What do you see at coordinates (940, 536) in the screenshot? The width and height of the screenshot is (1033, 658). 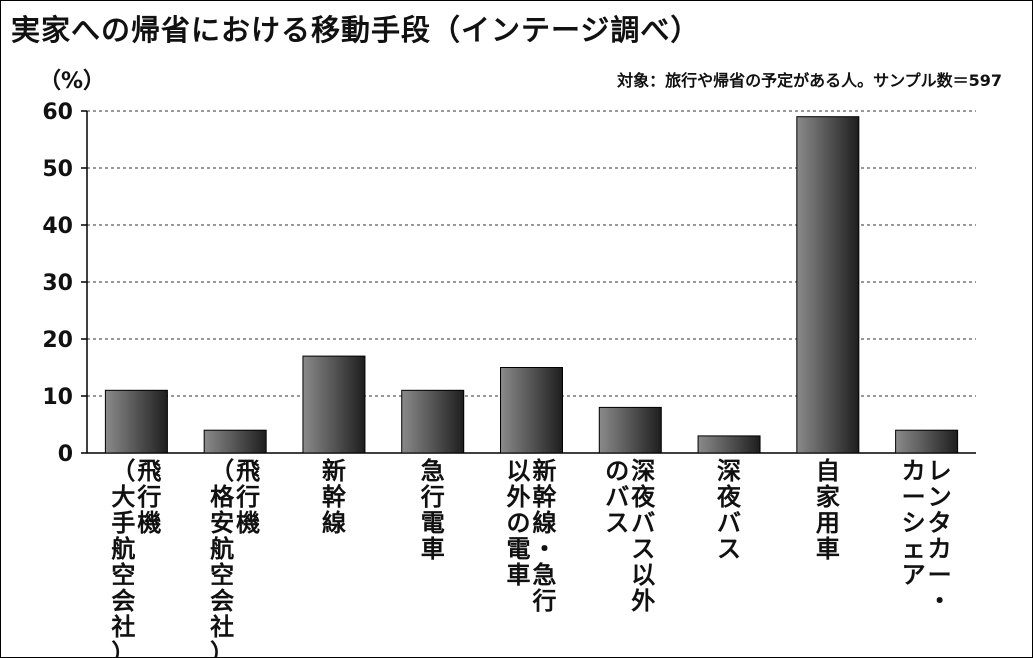 I see `x-category-label: レンタカー・` at bounding box center [940, 536].